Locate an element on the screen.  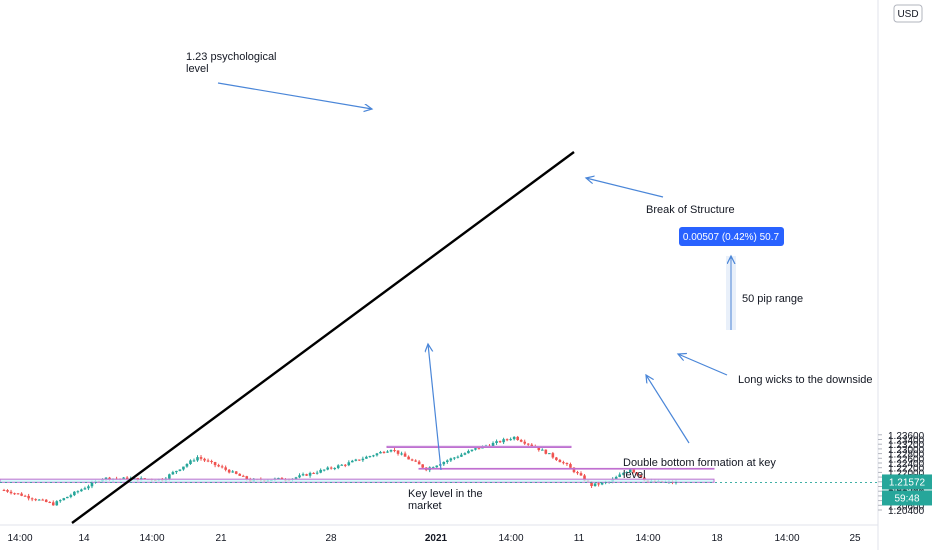
measure-badge: 0.00507 (0.42%) 50.7 is located at coordinates (731, 236).